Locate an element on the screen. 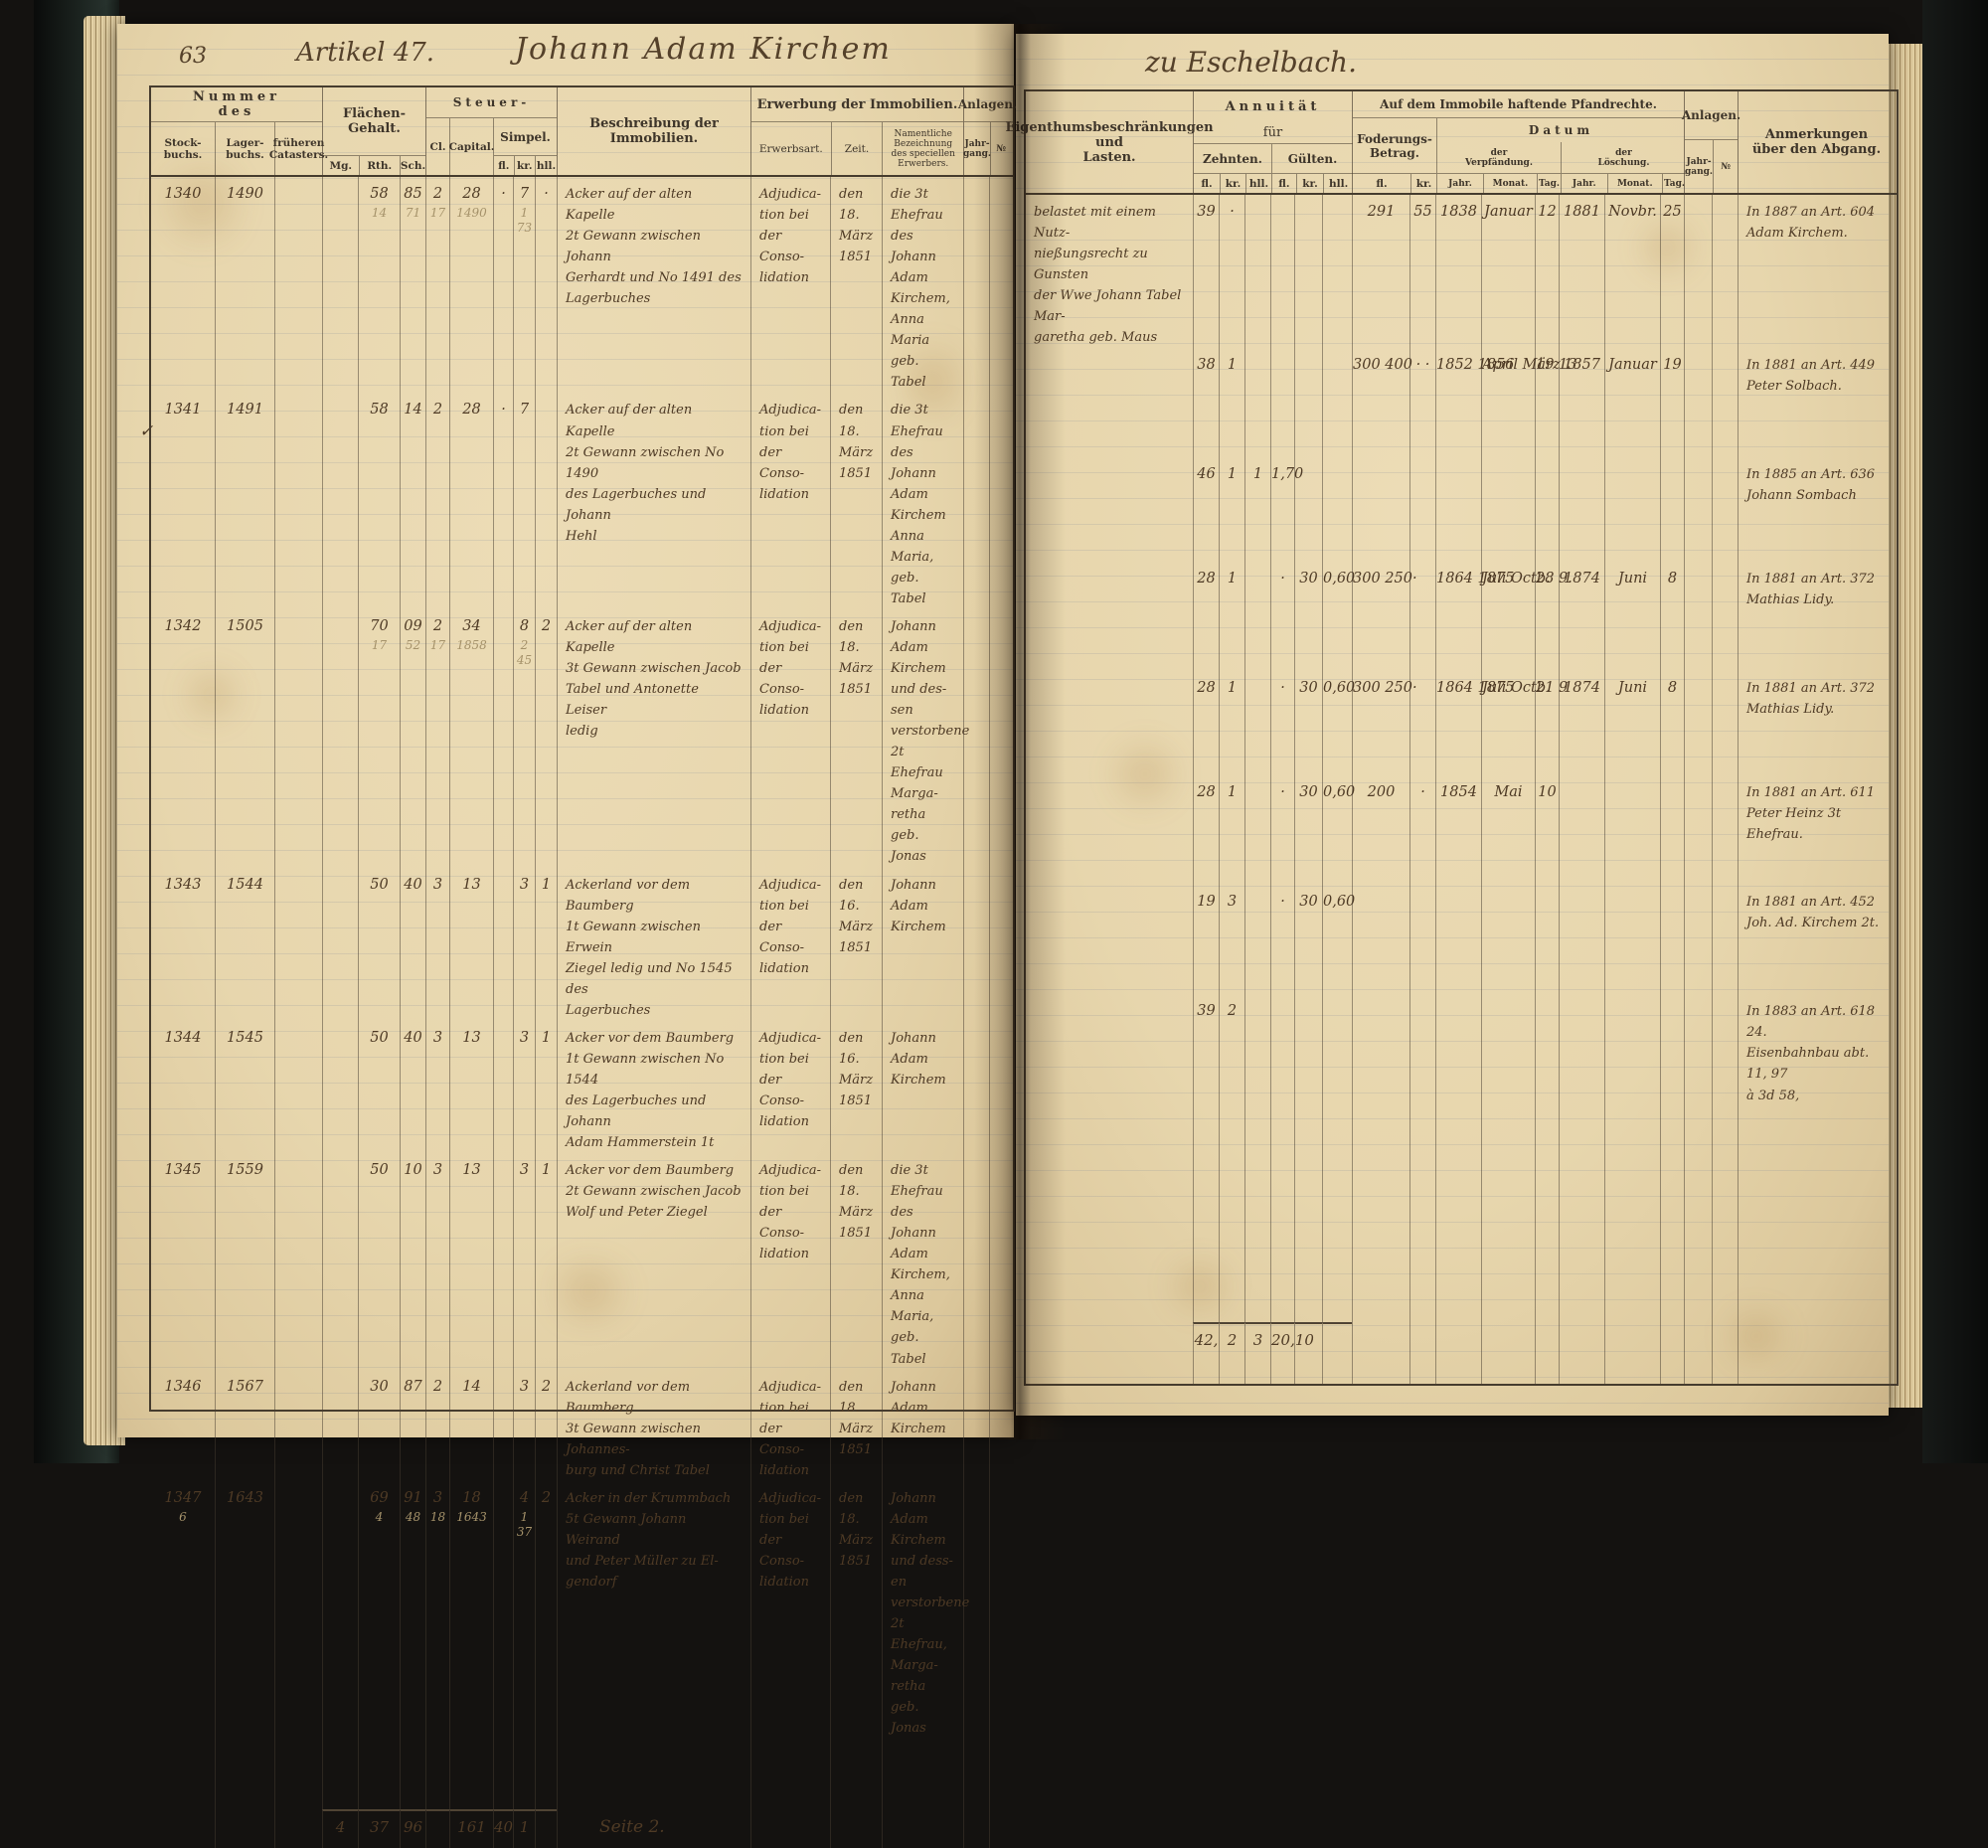 The width and height of the screenshot is (1988, 1848). cell-simpel-hll: · is located at coordinates (546, 285).